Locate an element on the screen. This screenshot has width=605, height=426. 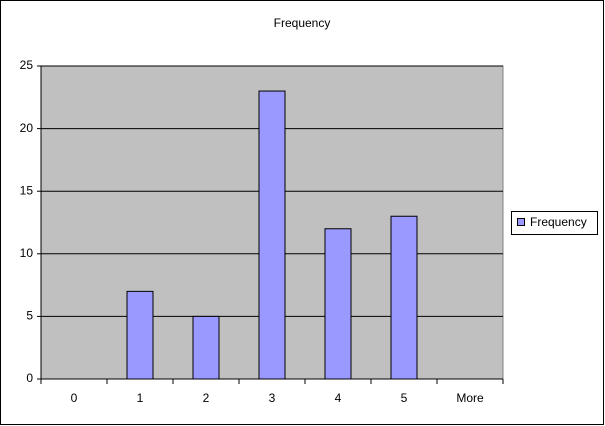
x-tick-label: 5 is located at coordinates (404, 398).